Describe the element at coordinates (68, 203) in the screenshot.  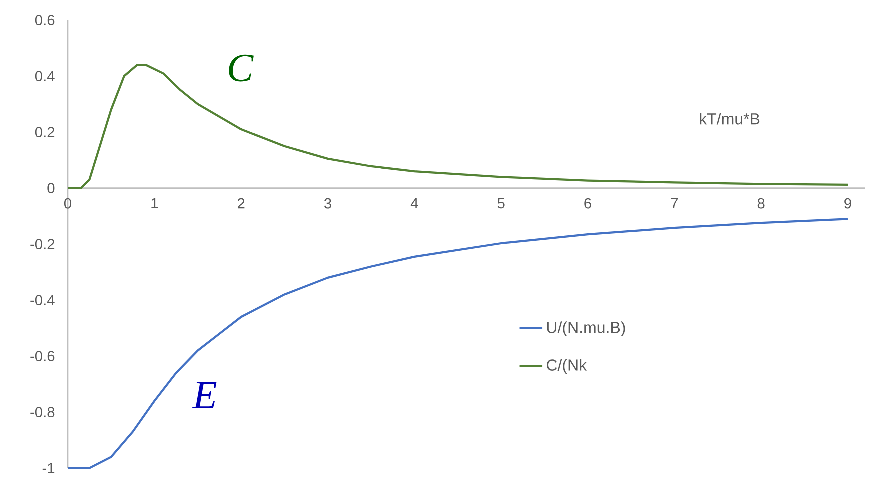
I see `x-tick-label: 0` at that location.